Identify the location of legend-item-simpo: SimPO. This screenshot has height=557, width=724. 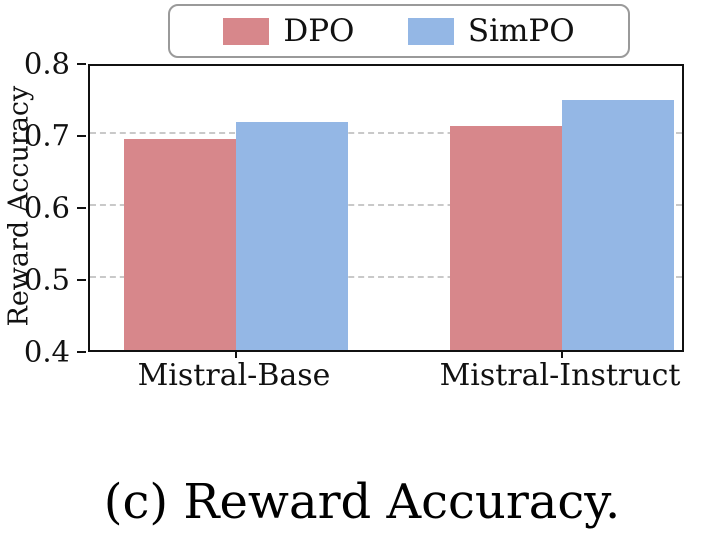
(491, 30).